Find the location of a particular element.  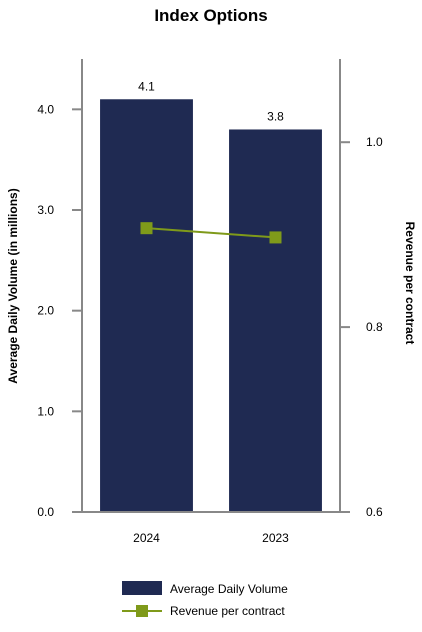

legend-swatch-bar is located at coordinates (142, 588).